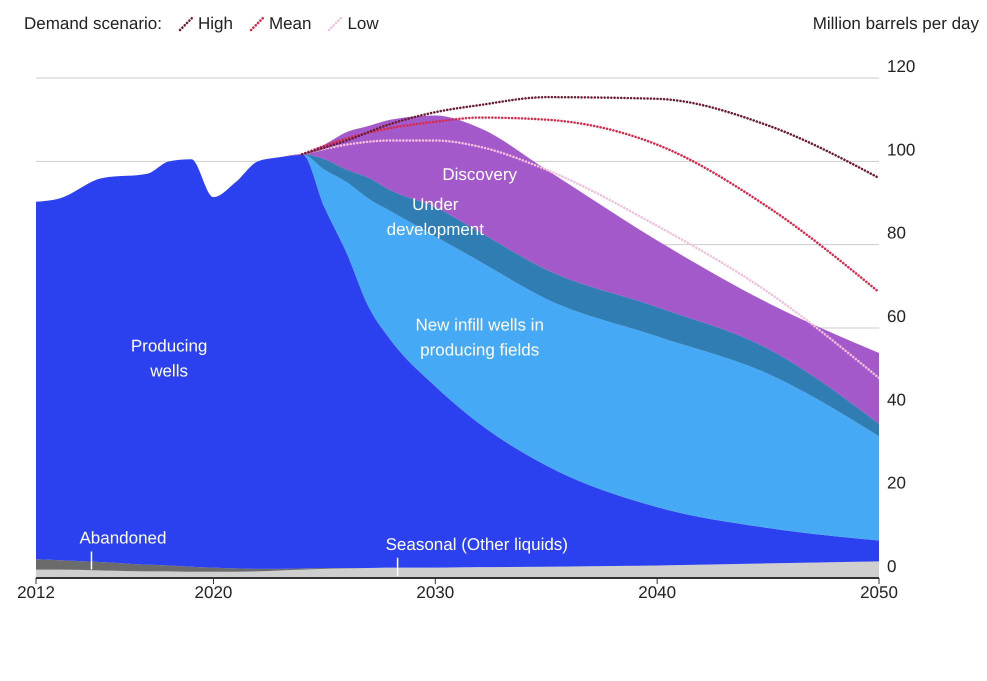  I want to click on y-tick-label: 80, so click(896, 233).